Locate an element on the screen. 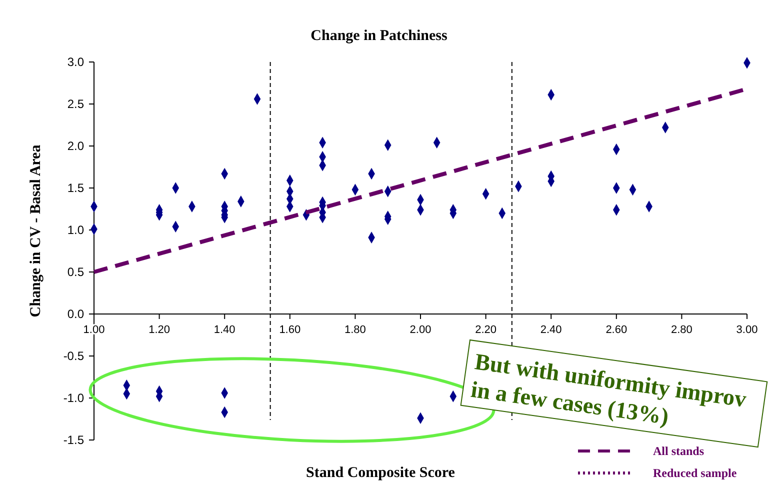 This screenshot has height=501, width=768. x-tick-label: 2.40 is located at coordinates (551, 330).